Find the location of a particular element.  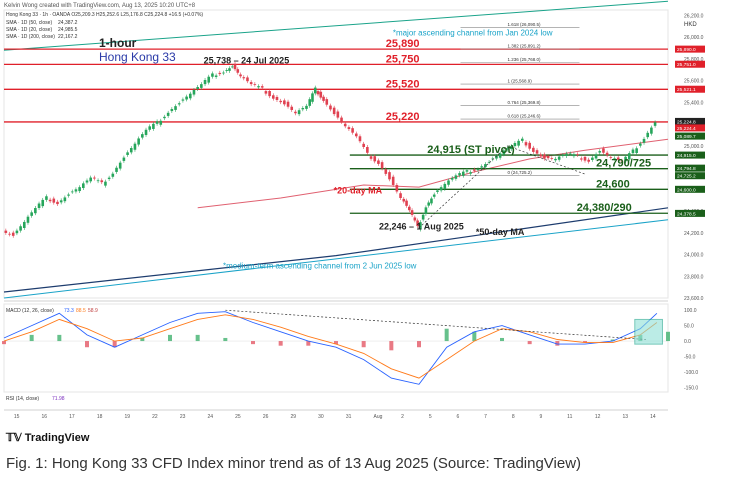

x-tick-label: 30 is located at coordinates (321, 417).